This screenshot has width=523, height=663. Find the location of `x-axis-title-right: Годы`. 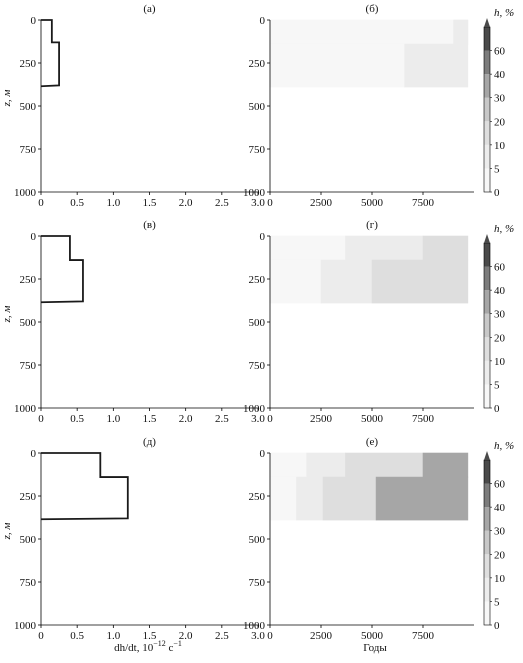

x-axis-title-right: Годы is located at coordinates (375, 648).